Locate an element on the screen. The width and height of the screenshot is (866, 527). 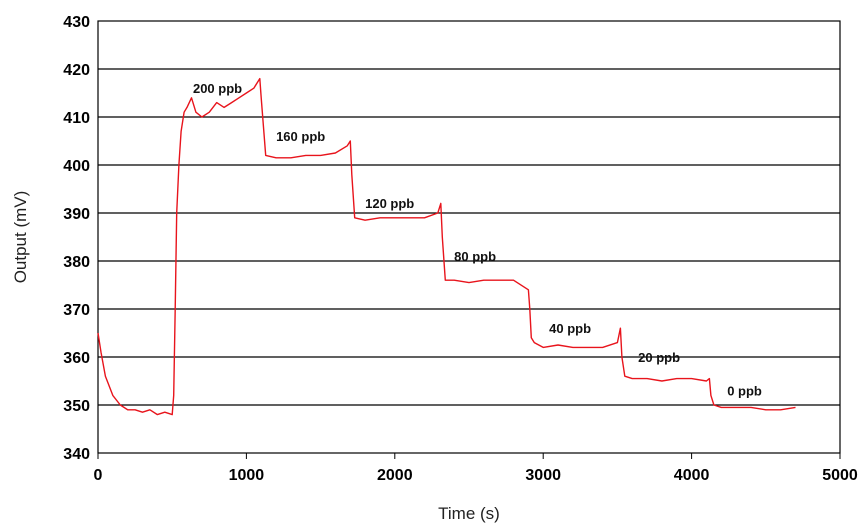
x-tick-label: 1000 is located at coordinates (247, 475).